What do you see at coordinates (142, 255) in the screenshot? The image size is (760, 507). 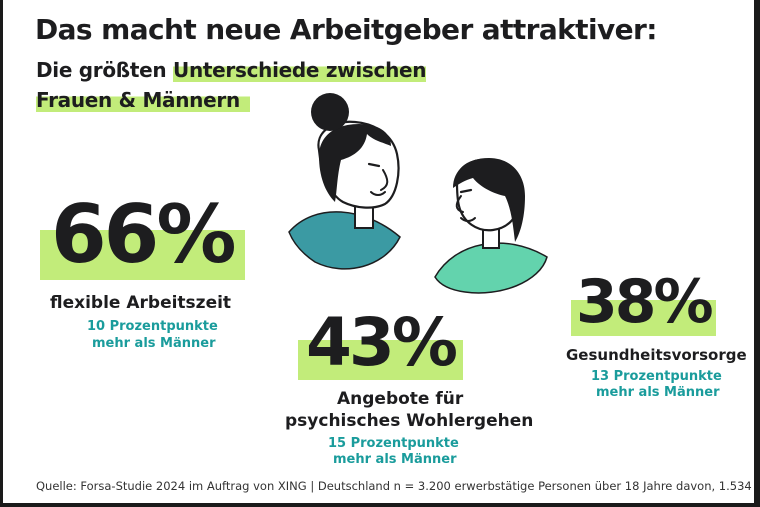 I see `stat-66-highlight` at bounding box center [142, 255].